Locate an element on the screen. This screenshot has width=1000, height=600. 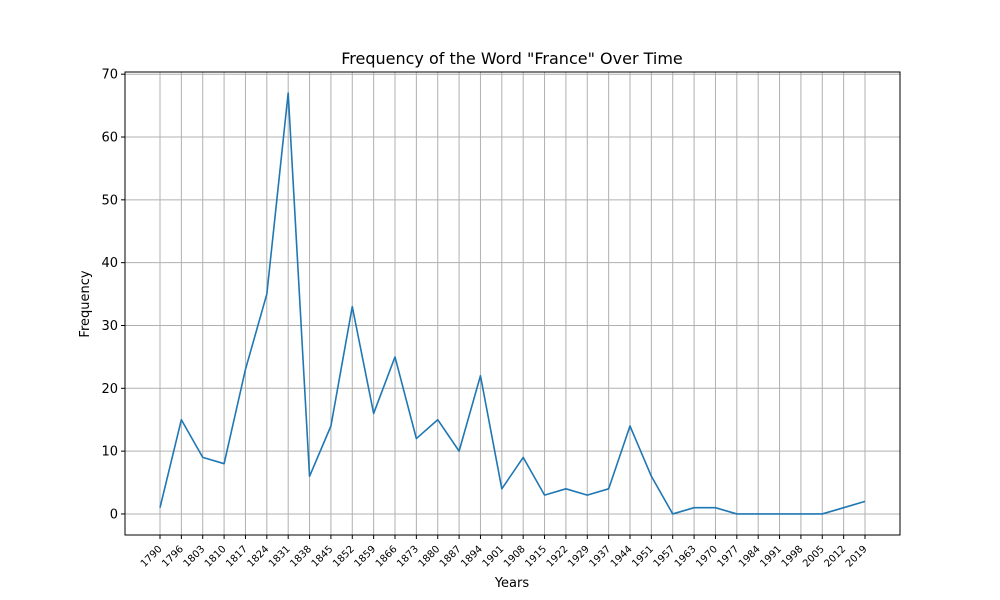
x-tick-label: 1873 is located at coordinates (408, 557).